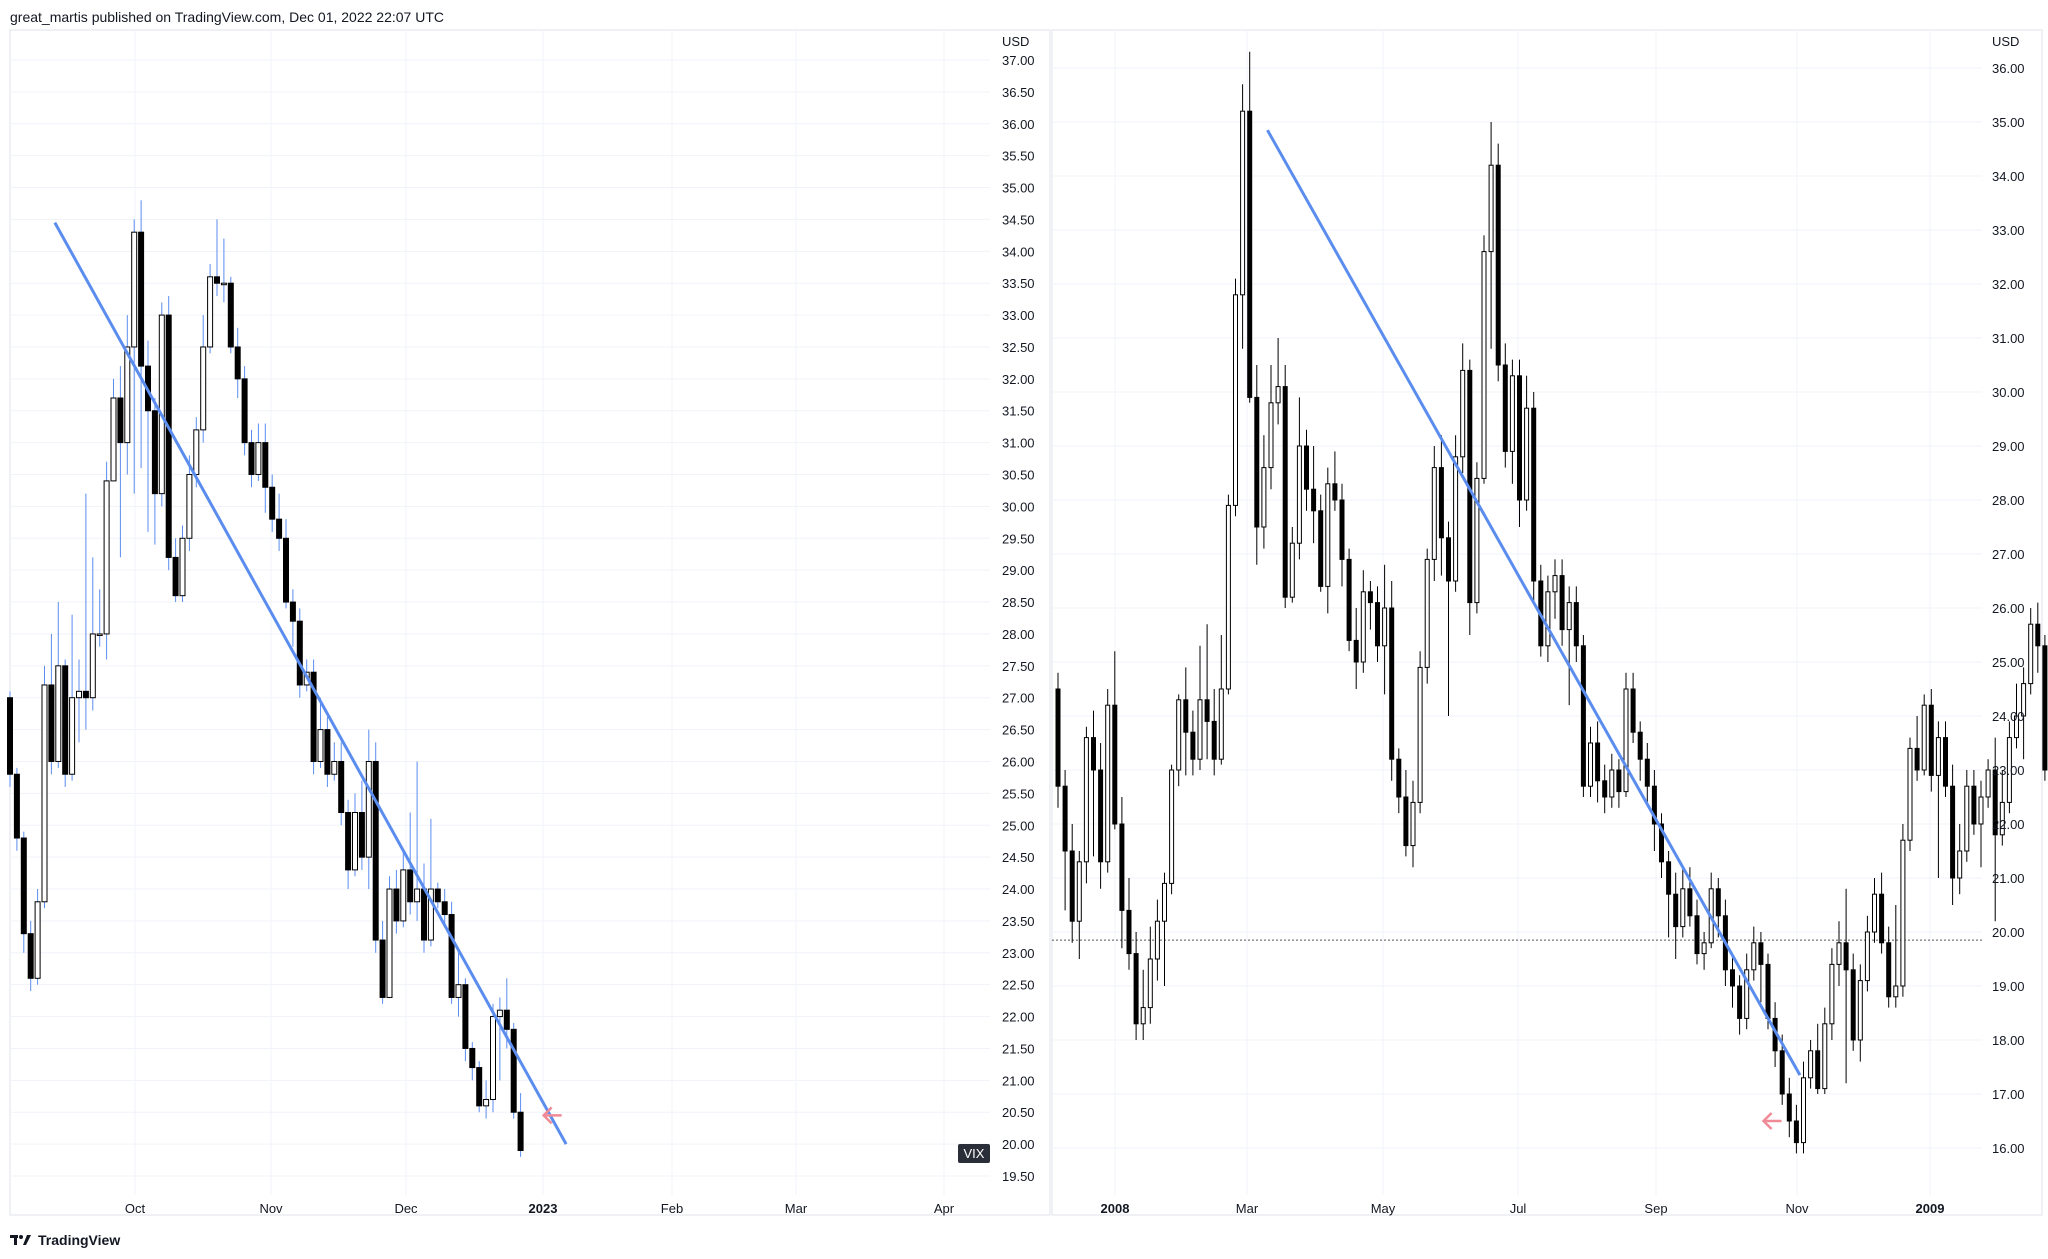 The image size is (2048, 1259). Describe the element at coordinates (1655, 1208) in the screenshot. I see `x-tick-label: Sep` at that location.